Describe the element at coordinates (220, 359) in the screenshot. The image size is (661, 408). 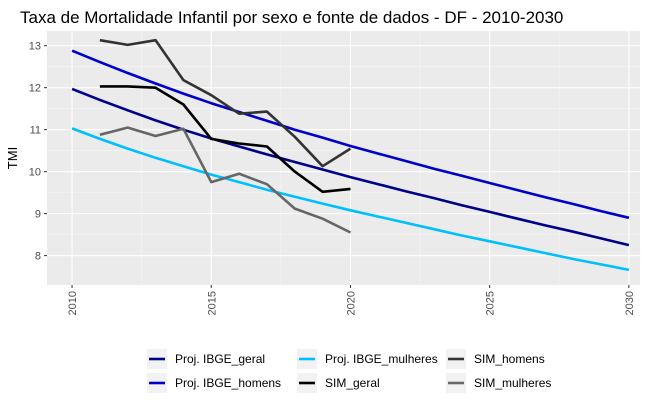
I see `legend-label-proj-ibge-geral: Proj. IBGE_geral` at that location.